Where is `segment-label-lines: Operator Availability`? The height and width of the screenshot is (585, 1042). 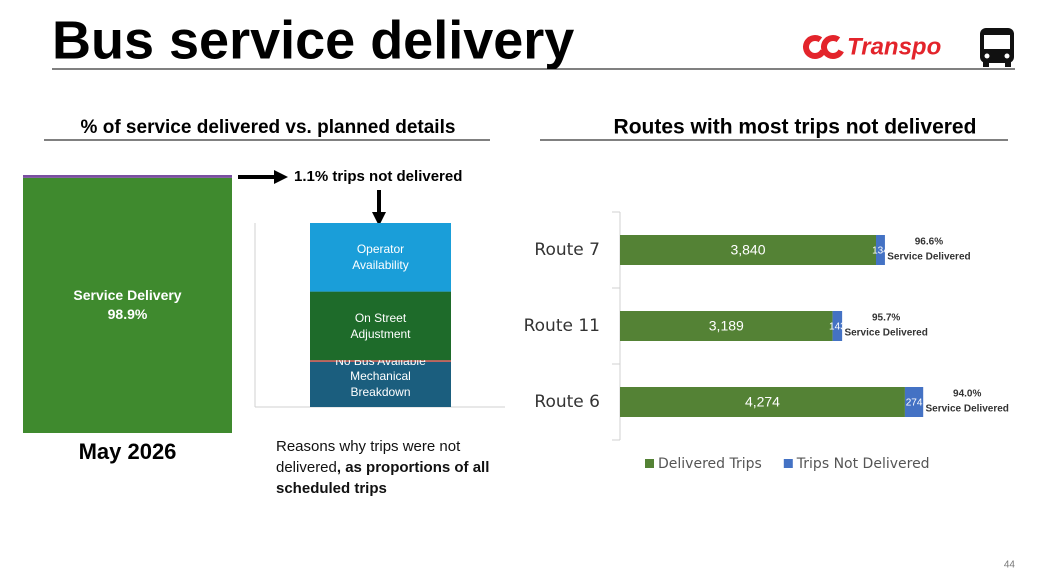
segment-label-lines: Operator Availability is located at coordinates (381, 257).